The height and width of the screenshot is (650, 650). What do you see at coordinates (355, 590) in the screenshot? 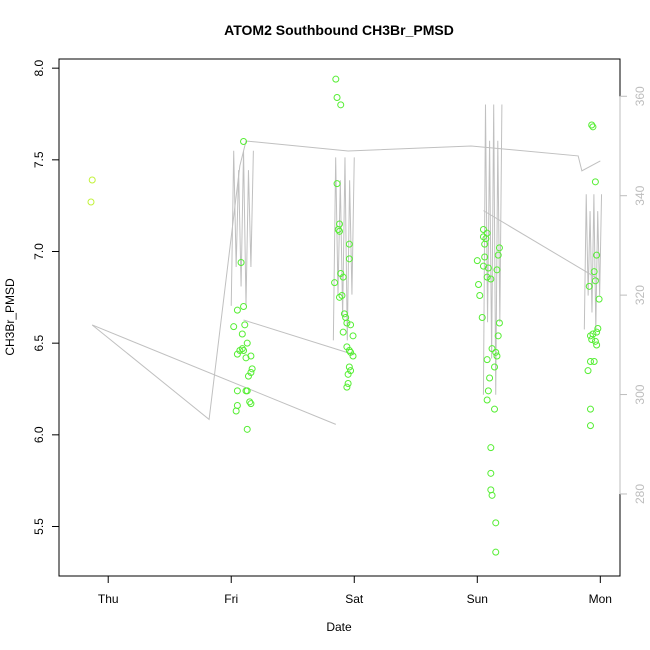
I see `x-axis: Thu Fri Sat Sun Mon` at bounding box center [355, 590].